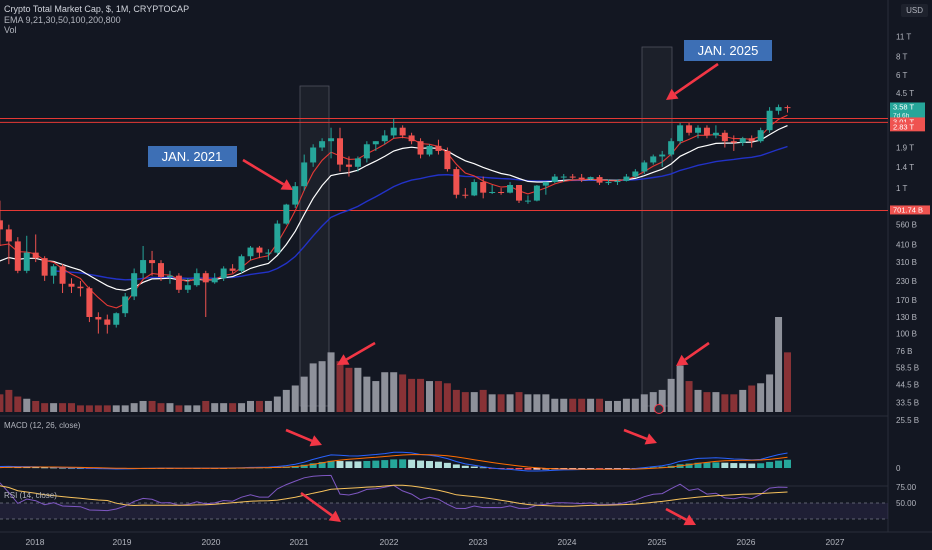 The width and height of the screenshot is (932, 550). I want to click on price-axis-label: 6 T, so click(902, 75).